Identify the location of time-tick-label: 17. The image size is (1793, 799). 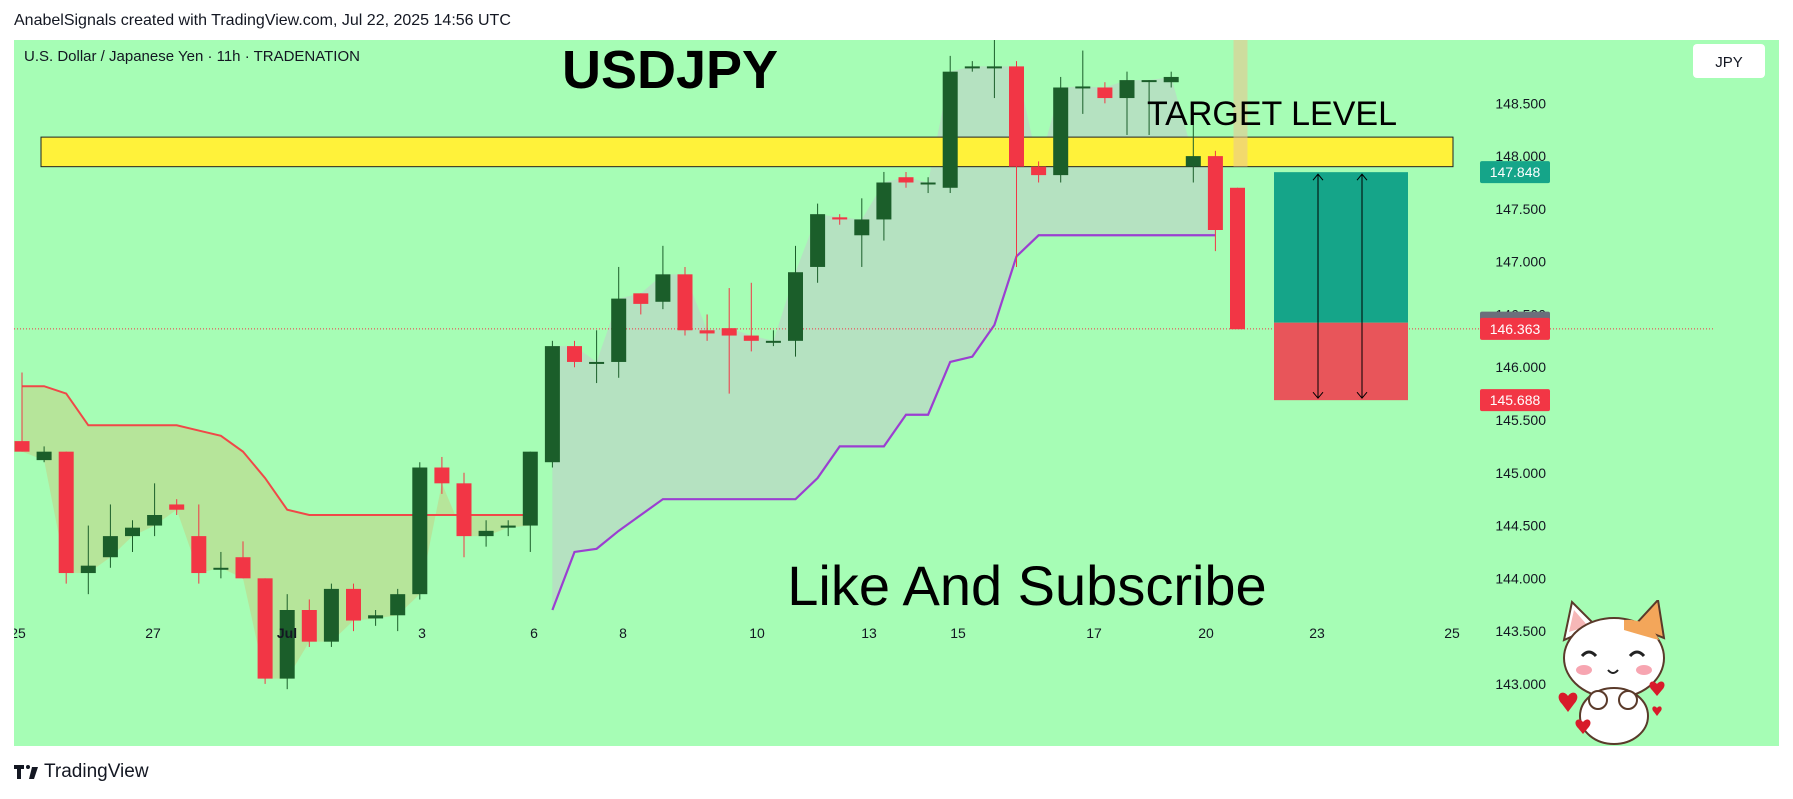
(1094, 633).